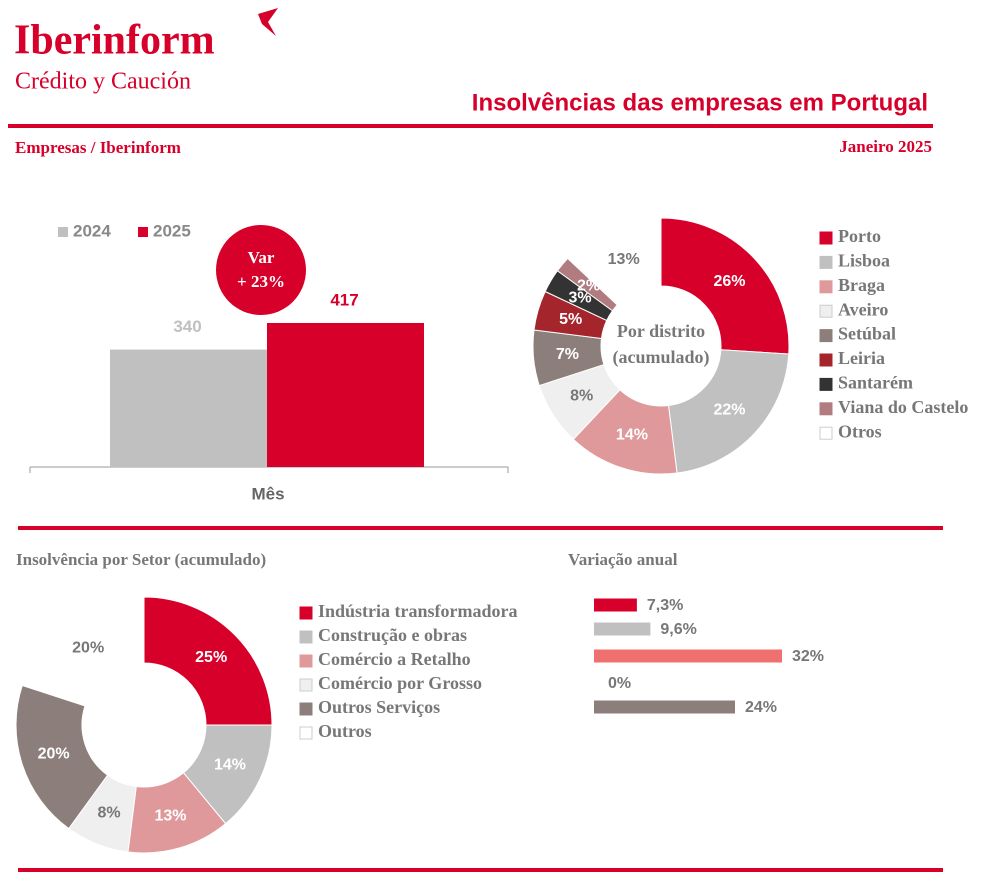 Image resolution: width=1004 pixels, height=885 pixels. What do you see at coordinates (172, 230) in the screenshot?
I see `legend-label: 2025` at bounding box center [172, 230].